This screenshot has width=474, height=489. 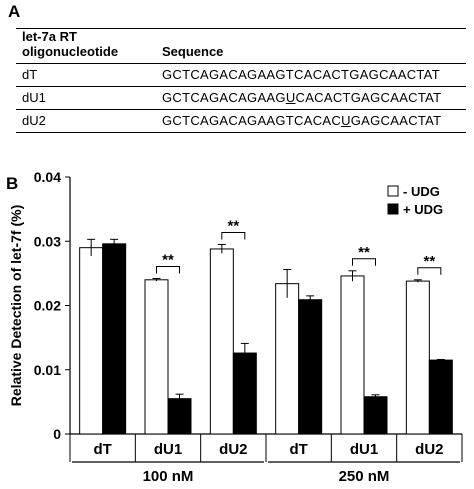 I want to click on group-label: 250 nM, so click(x=364, y=476).